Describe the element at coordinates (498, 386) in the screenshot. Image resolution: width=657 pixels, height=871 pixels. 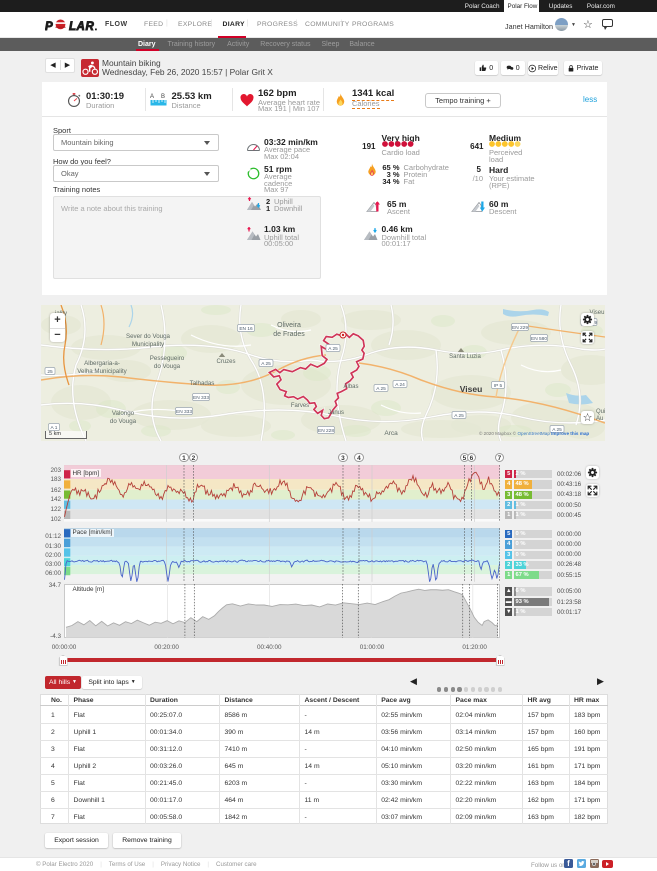
I see `svg-text: IP 5` at that location.